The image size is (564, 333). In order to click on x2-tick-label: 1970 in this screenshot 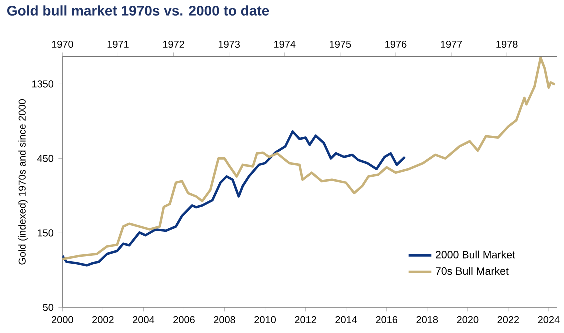, I will do `click(63, 44)`.